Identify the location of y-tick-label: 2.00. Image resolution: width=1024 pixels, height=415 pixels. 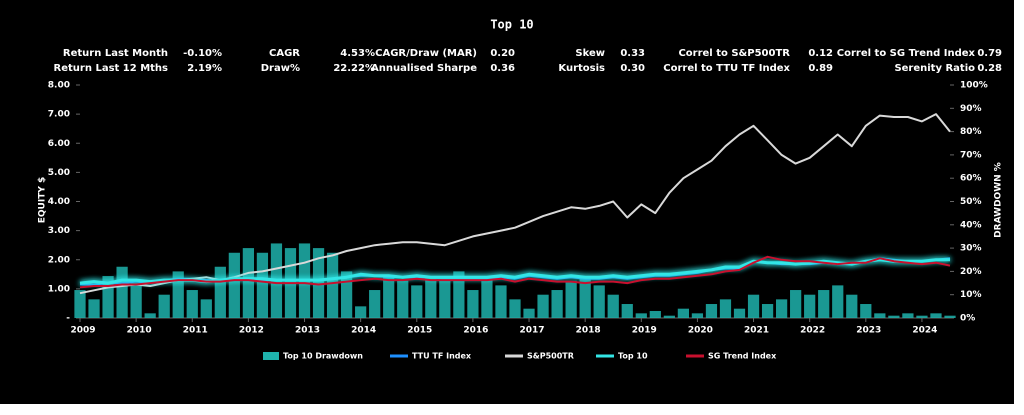
(59, 260).